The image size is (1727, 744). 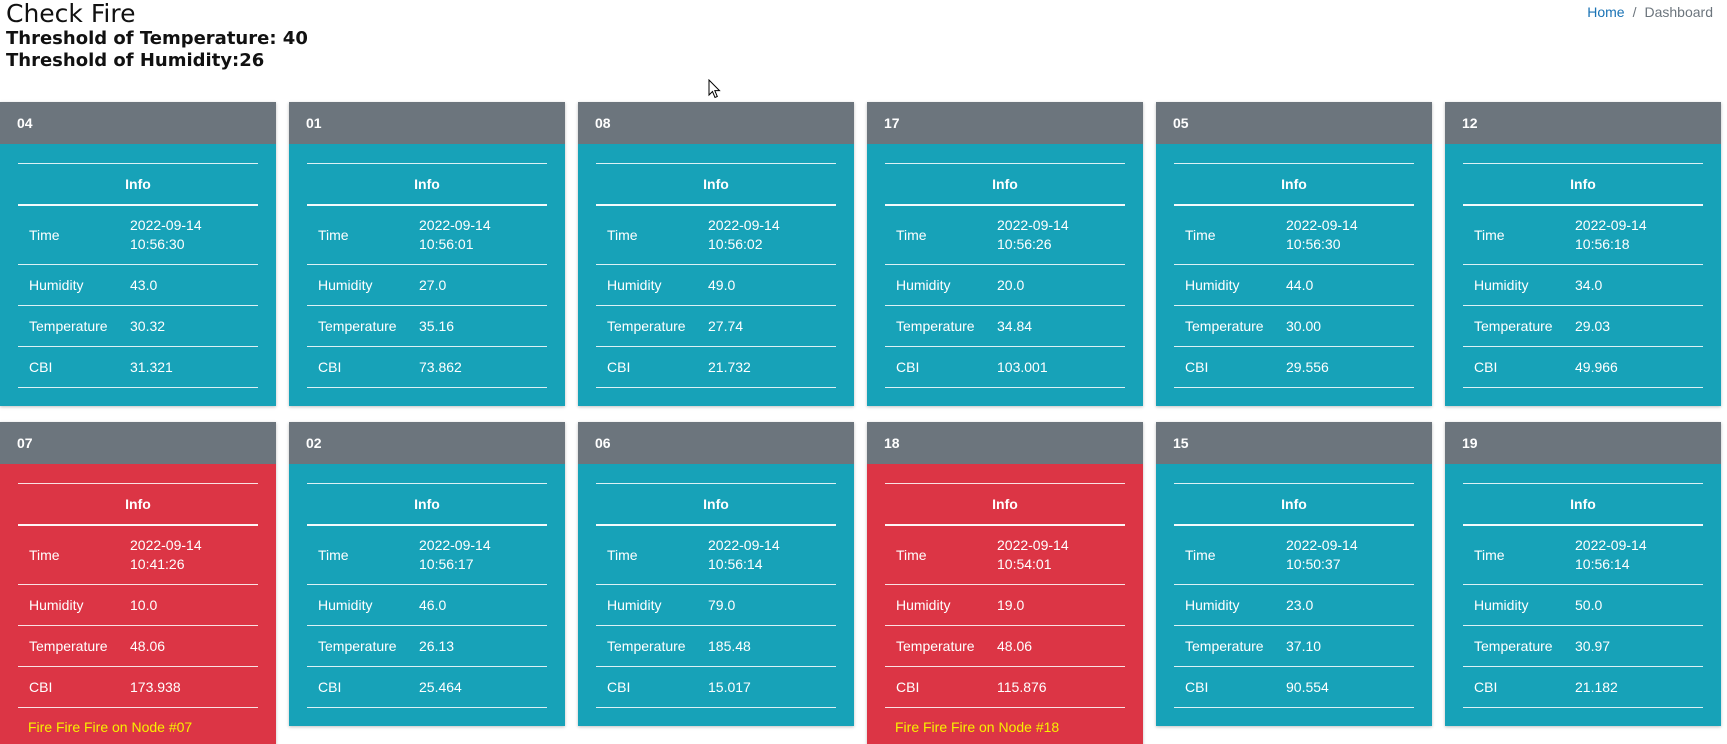 I want to click on cbi-row: CBI 73.862, so click(x=427, y=367).